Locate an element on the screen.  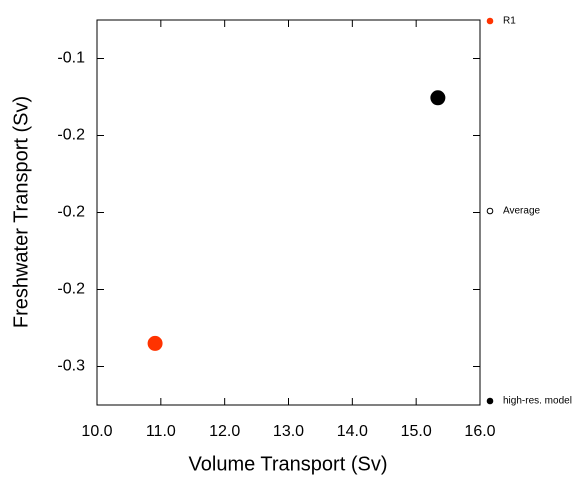
x-tick-label: 14.0 is located at coordinates (352, 431).